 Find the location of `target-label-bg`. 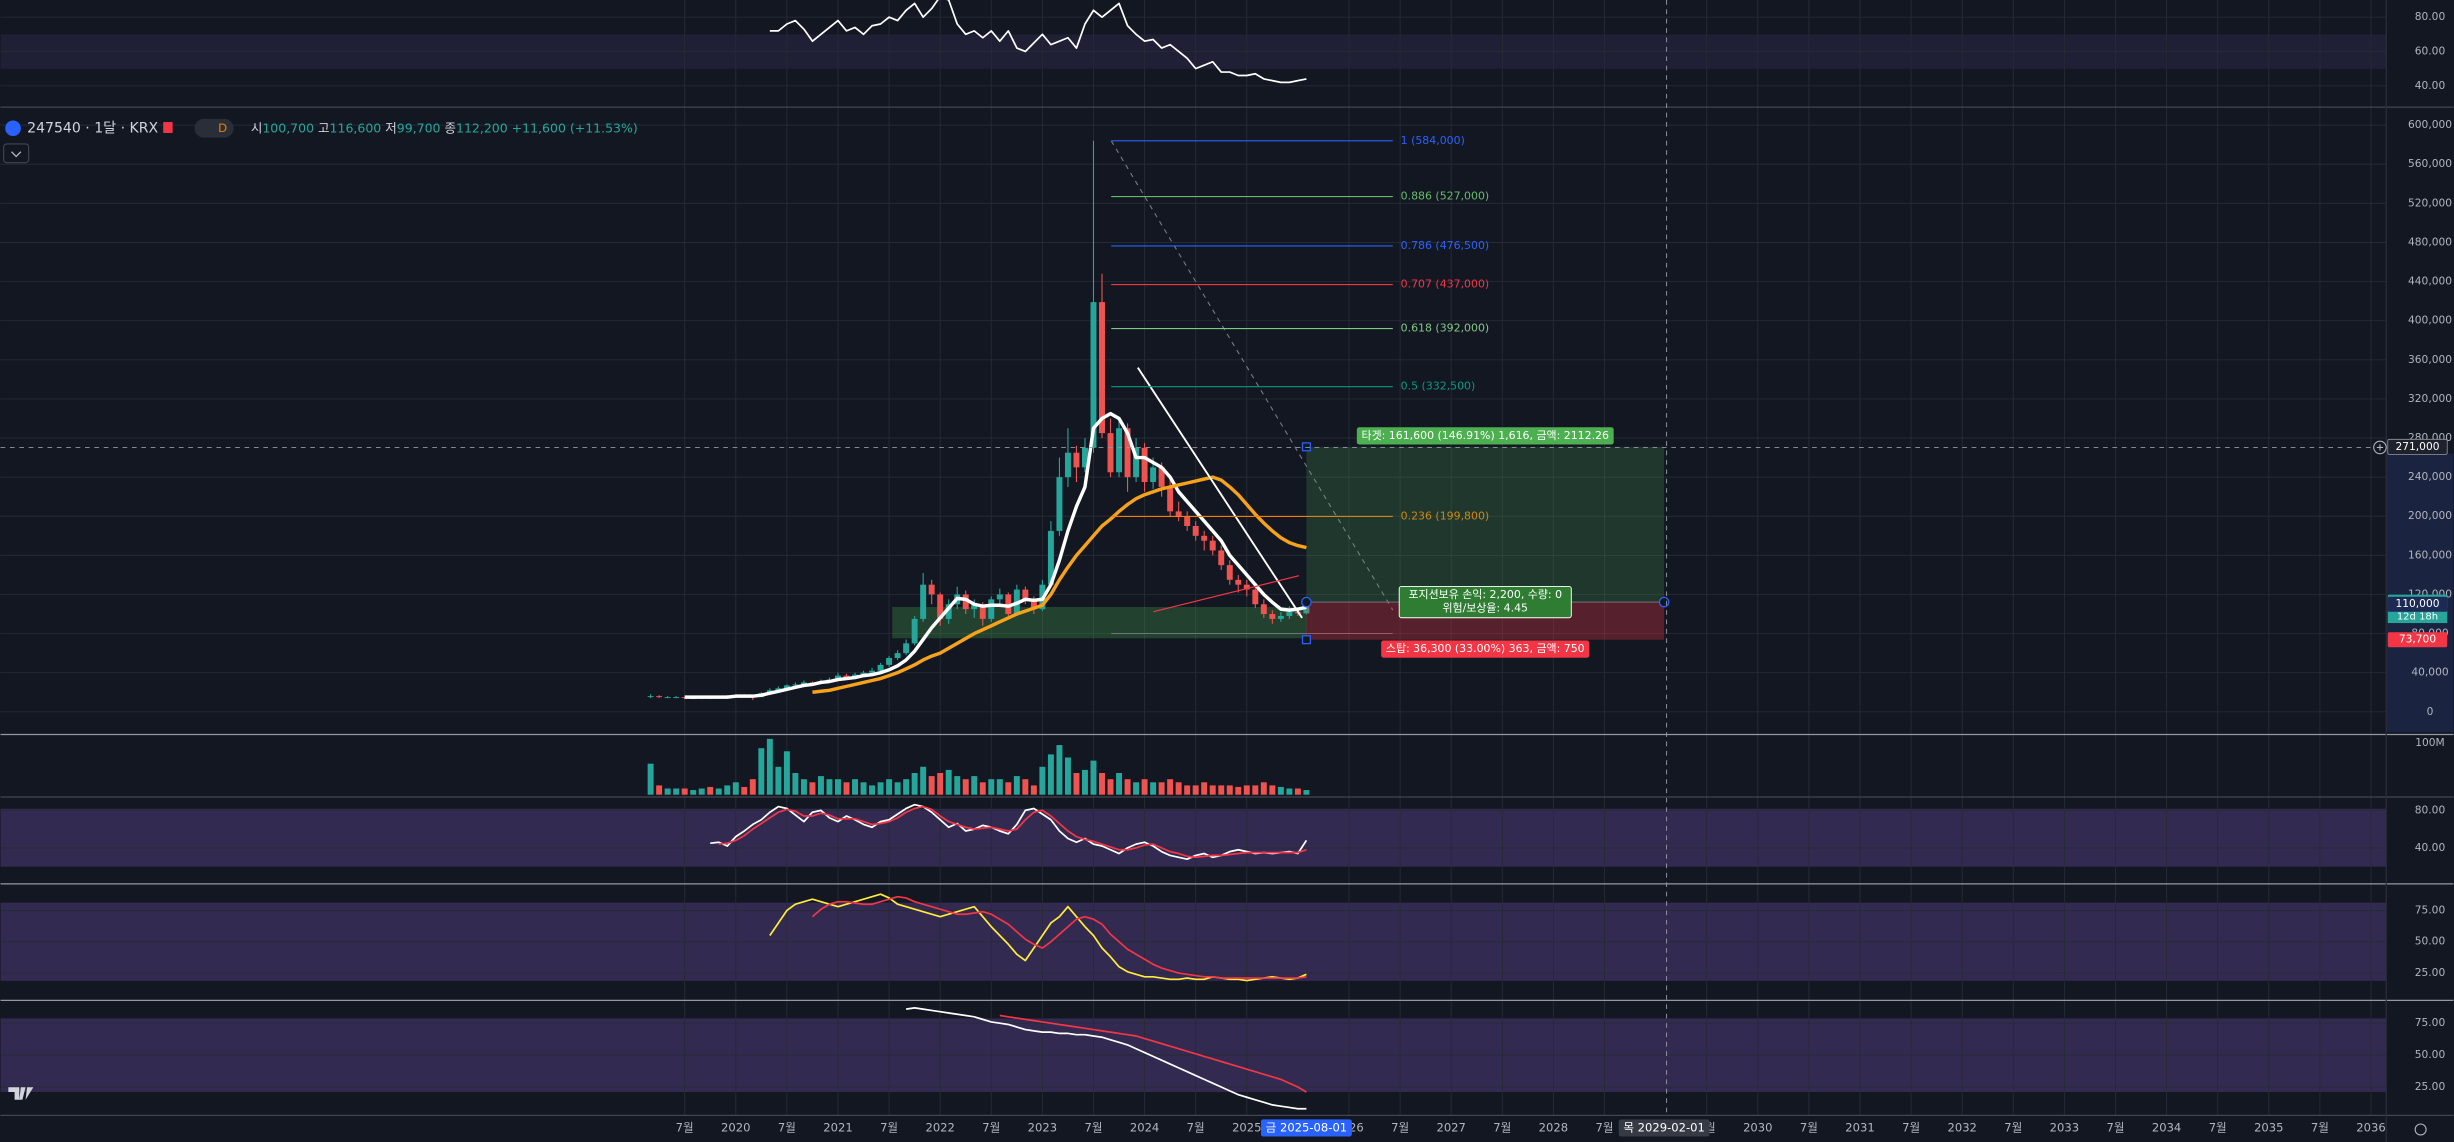

target-label-bg is located at coordinates (1485, 436).